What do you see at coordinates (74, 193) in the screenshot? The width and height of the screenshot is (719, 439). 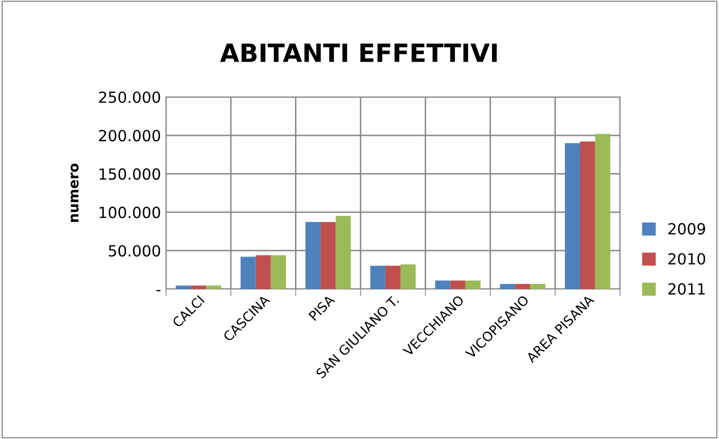 I see `y-axis-title: numero` at bounding box center [74, 193].